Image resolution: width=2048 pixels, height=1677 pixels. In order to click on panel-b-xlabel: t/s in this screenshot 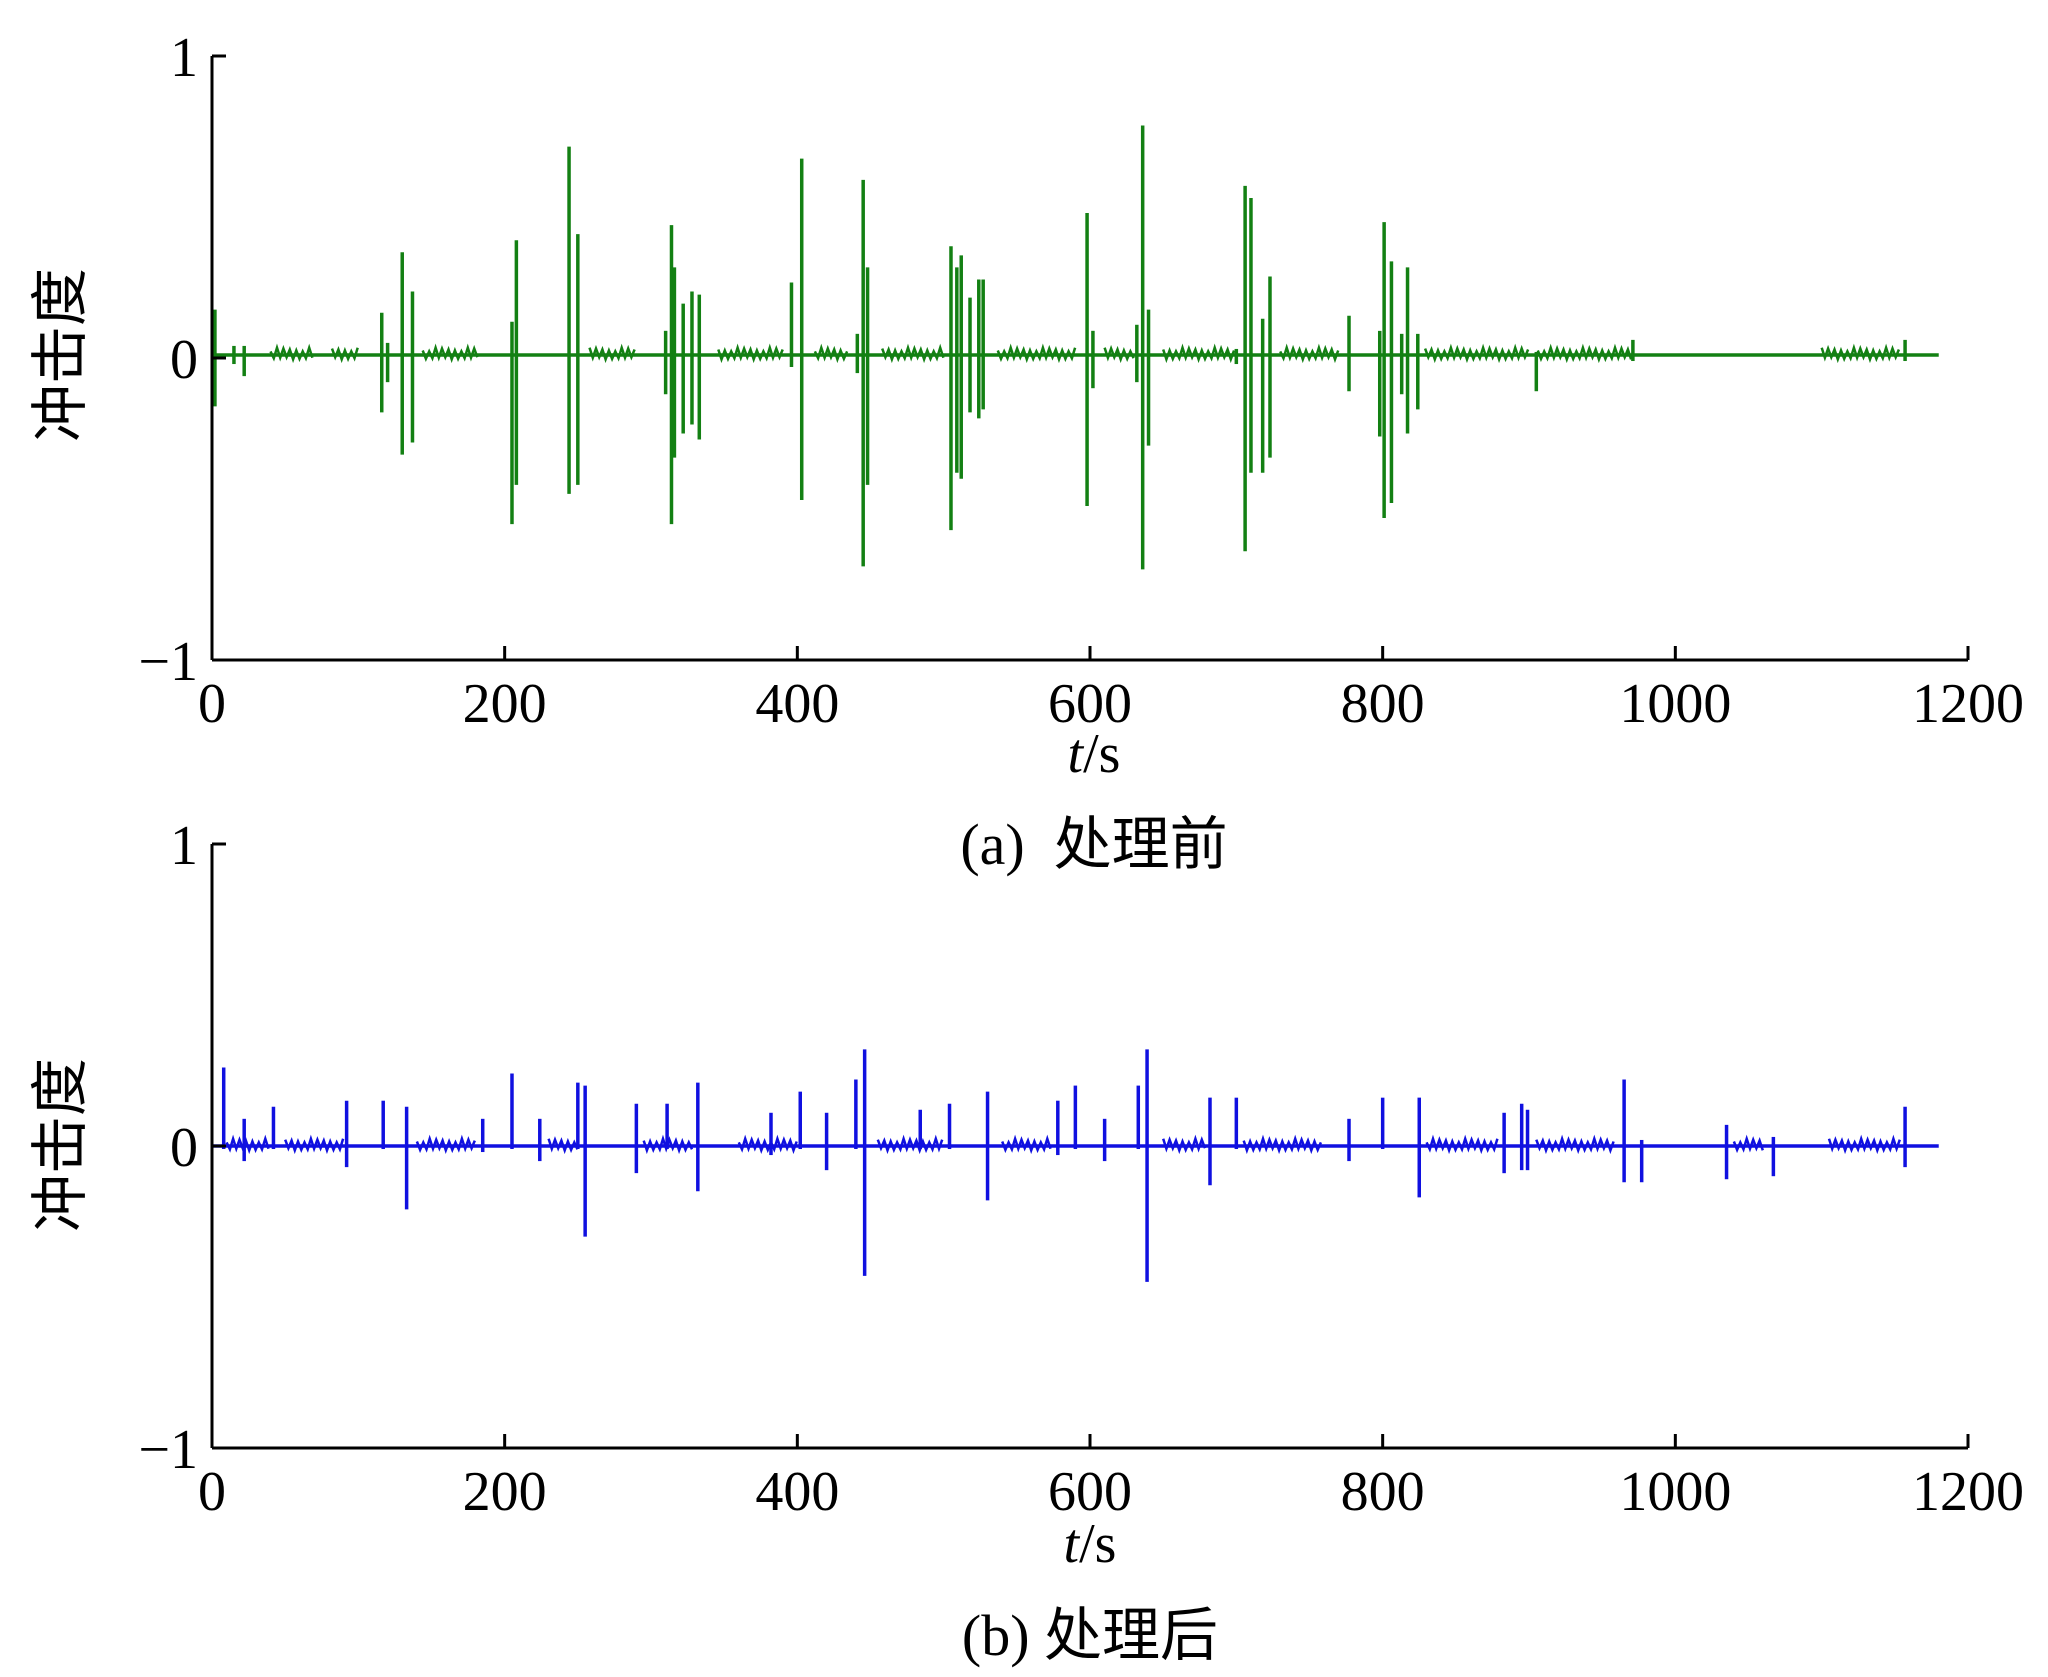, I will do `click(1090, 1544)`.